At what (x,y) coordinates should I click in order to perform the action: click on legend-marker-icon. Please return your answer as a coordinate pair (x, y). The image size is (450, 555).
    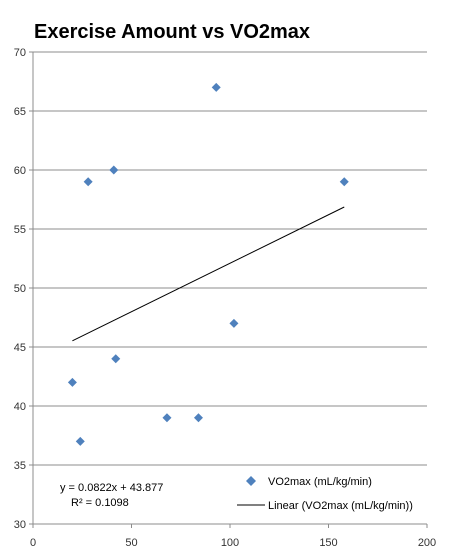
    Looking at the image, I should click on (251, 481).